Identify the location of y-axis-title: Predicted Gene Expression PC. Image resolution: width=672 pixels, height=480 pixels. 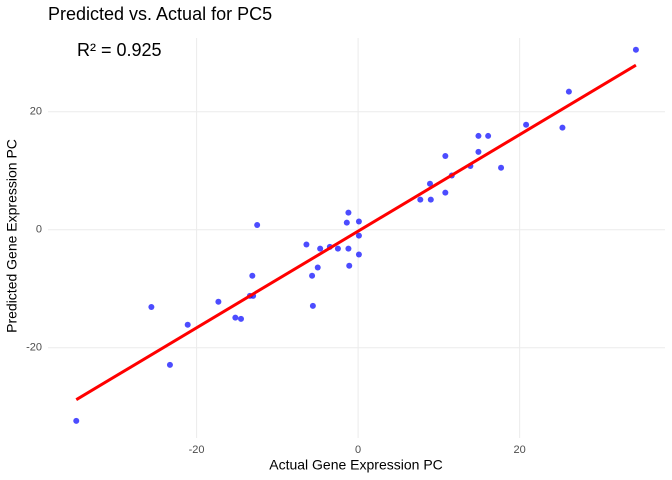
(12, 236).